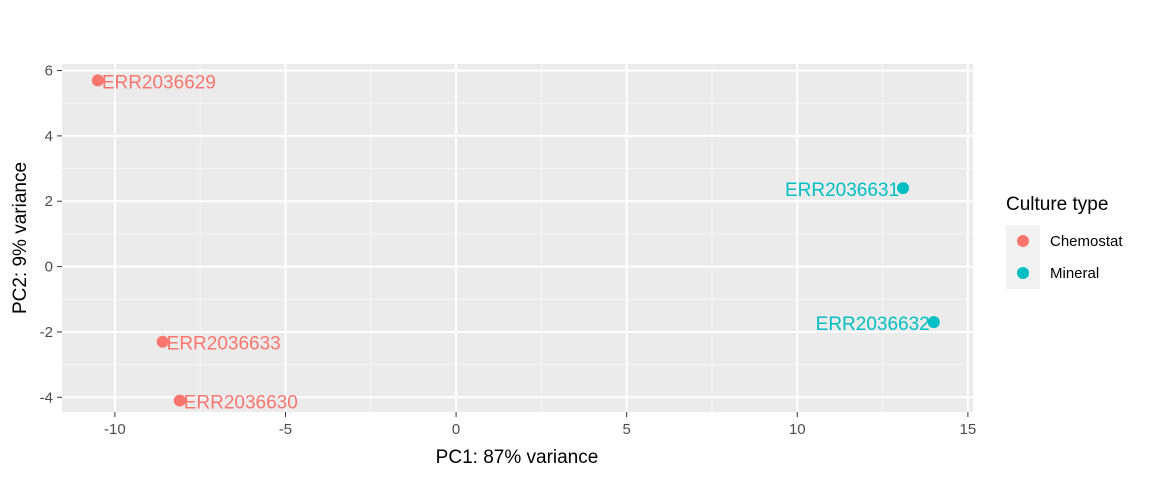 Image resolution: width=1149 pixels, height=493 pixels. Describe the element at coordinates (49, 201) in the screenshot. I see `y-tick-label: 2` at that location.